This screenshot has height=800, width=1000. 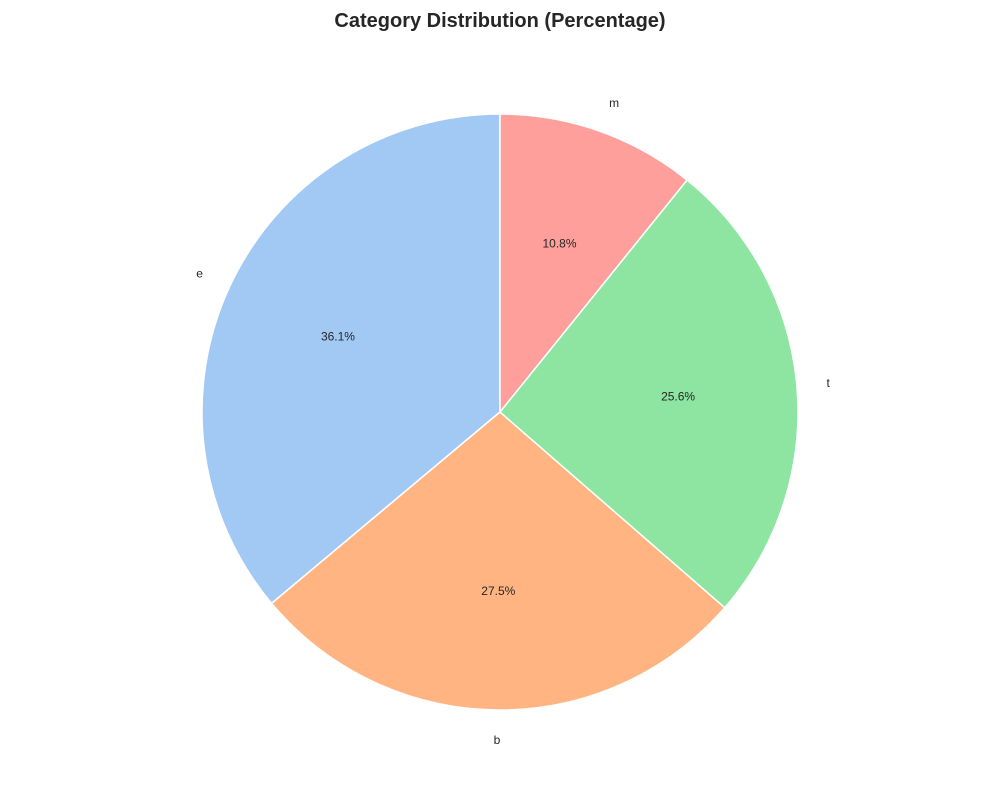 What do you see at coordinates (829, 383) in the screenshot?
I see `category-label-t: t` at bounding box center [829, 383].